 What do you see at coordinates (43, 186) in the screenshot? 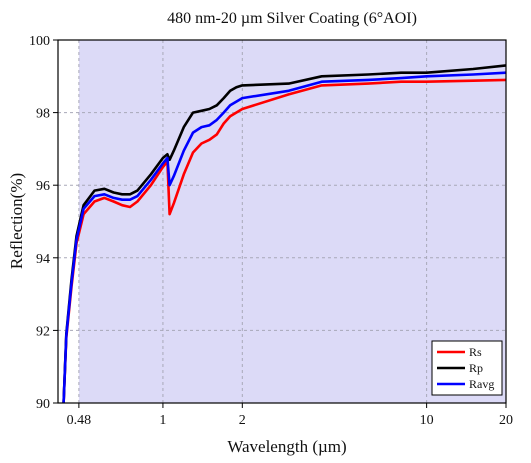
I see `y-tick-label: 96` at bounding box center [43, 186].